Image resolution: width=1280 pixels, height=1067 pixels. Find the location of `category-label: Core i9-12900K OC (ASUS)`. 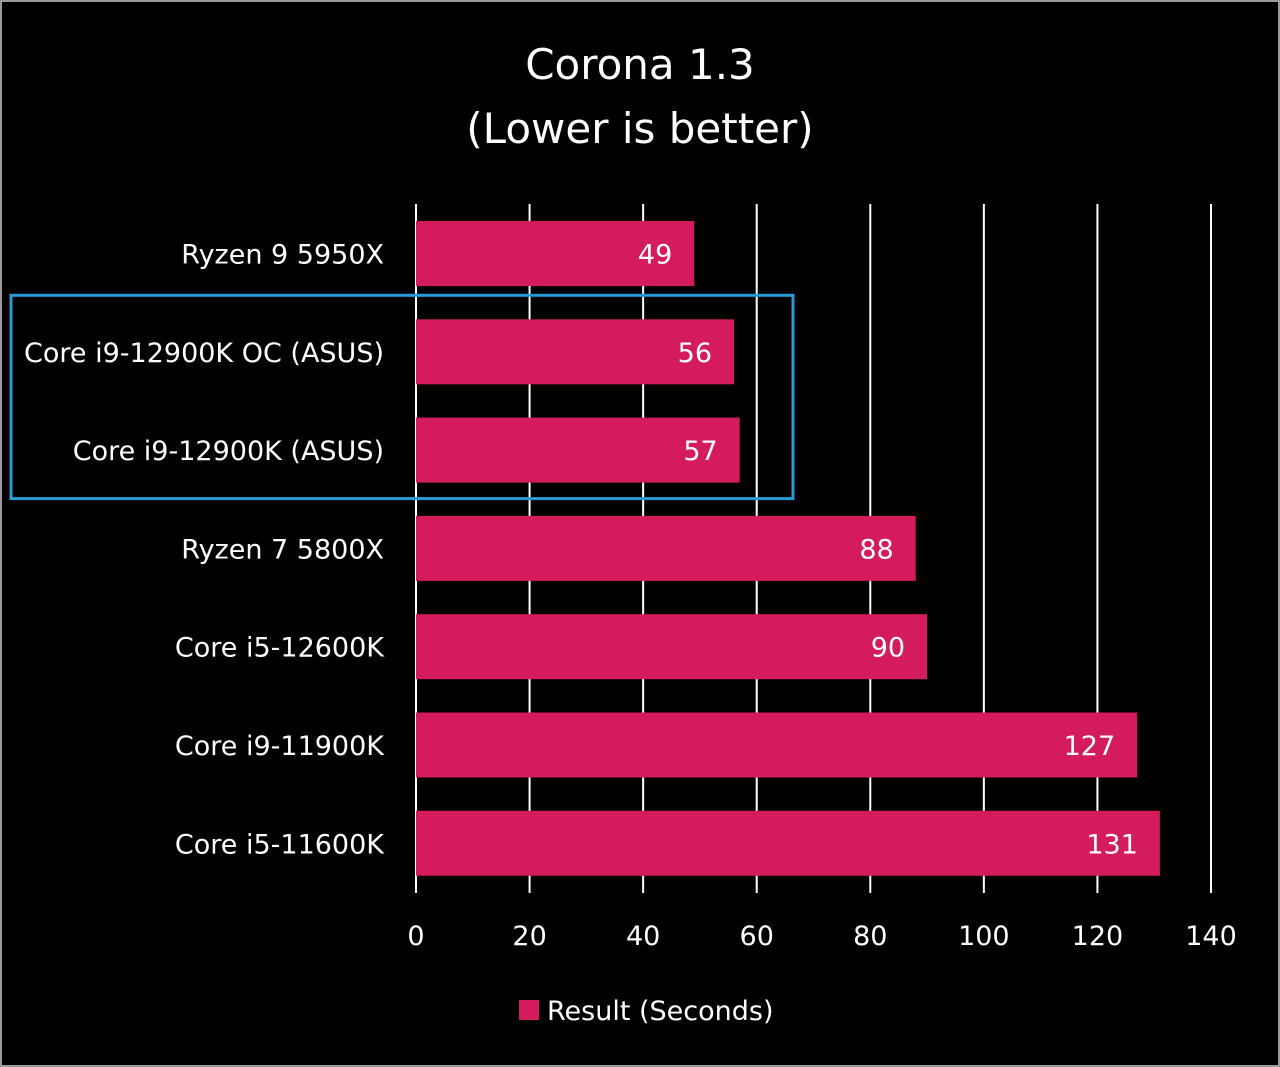

category-label: Core i9-12900K OC (ASUS) is located at coordinates (204, 353).